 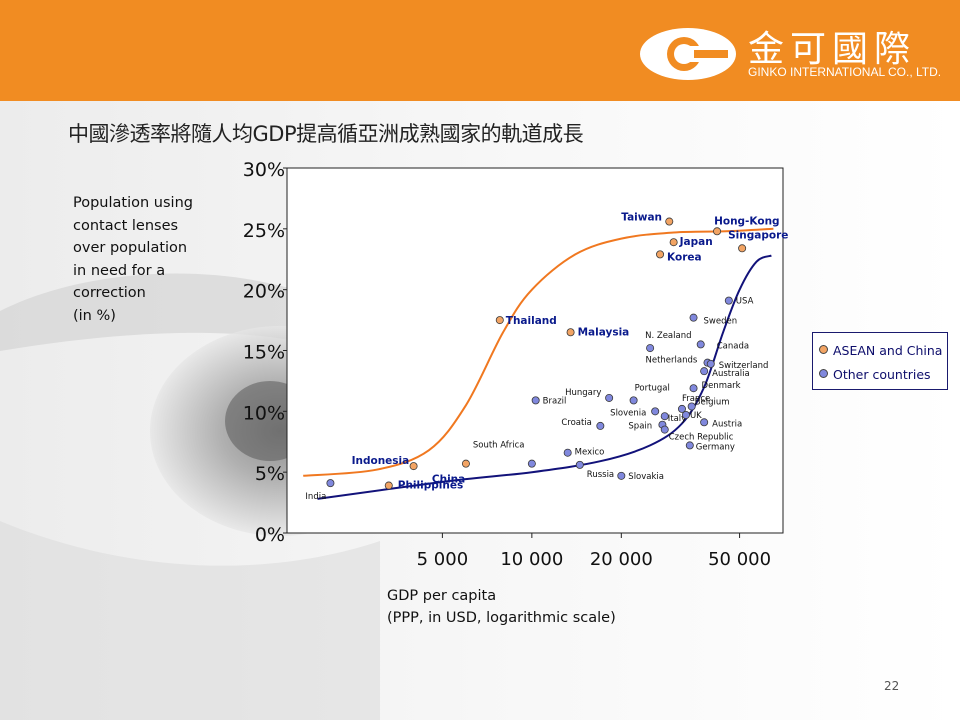 What do you see at coordinates (590, 453) in the screenshot?
I see `data-label-mexico: Mexico` at bounding box center [590, 453].